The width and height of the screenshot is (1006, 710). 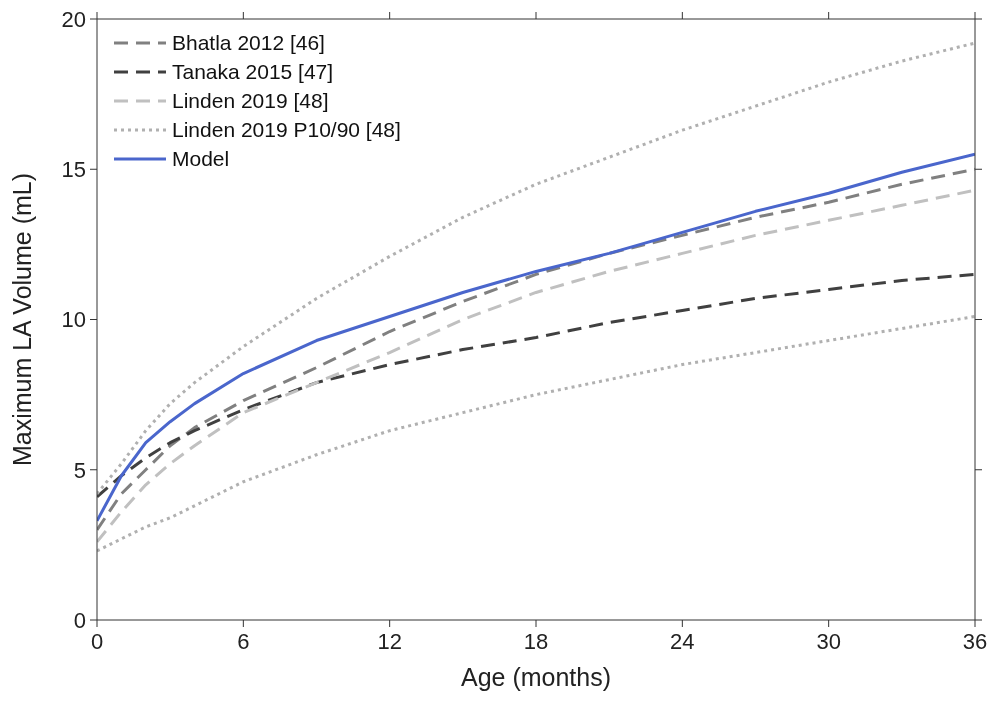 What do you see at coordinates (243, 641) in the screenshot?
I see `x-tick-label: 6` at bounding box center [243, 641].